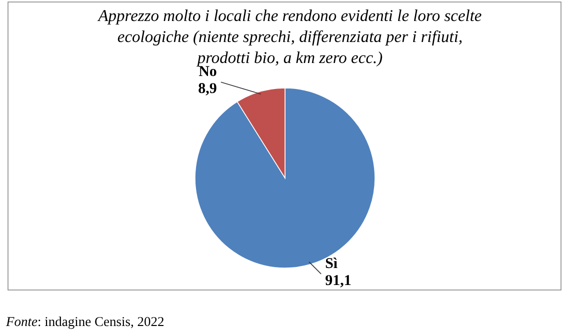 This screenshot has width=570, height=334. What do you see at coordinates (207, 89) in the screenshot?
I see `data-label: 8,9` at bounding box center [207, 89].